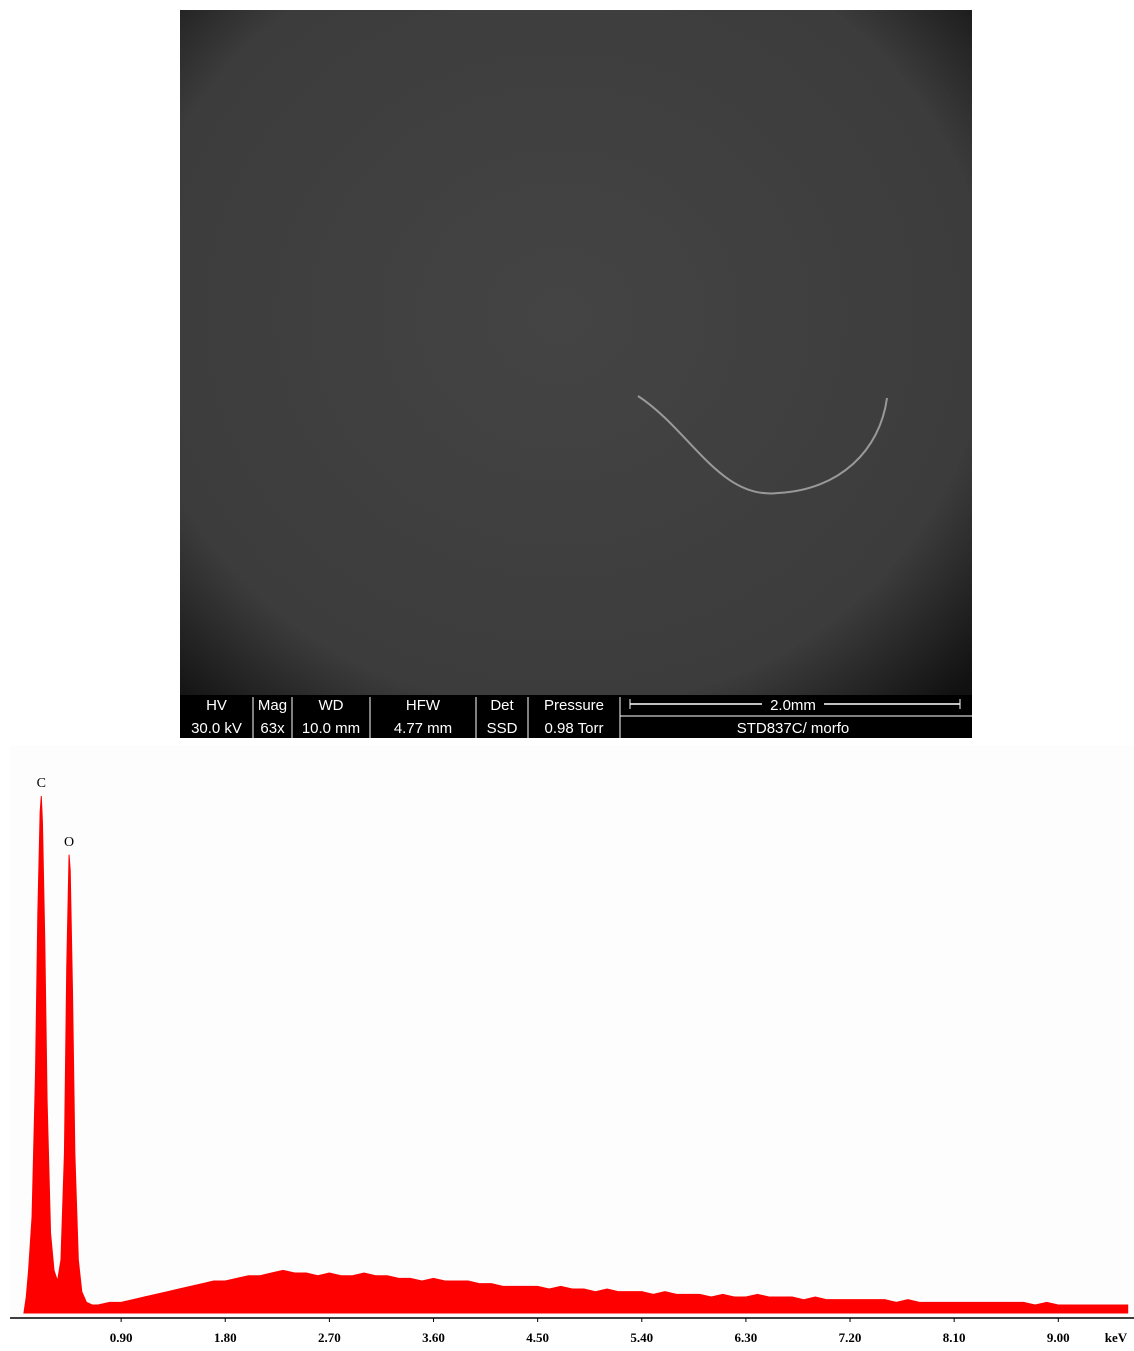  Describe the element at coordinates (850, 1337) in the screenshot. I see `x-tick-label: 7.20` at that location.